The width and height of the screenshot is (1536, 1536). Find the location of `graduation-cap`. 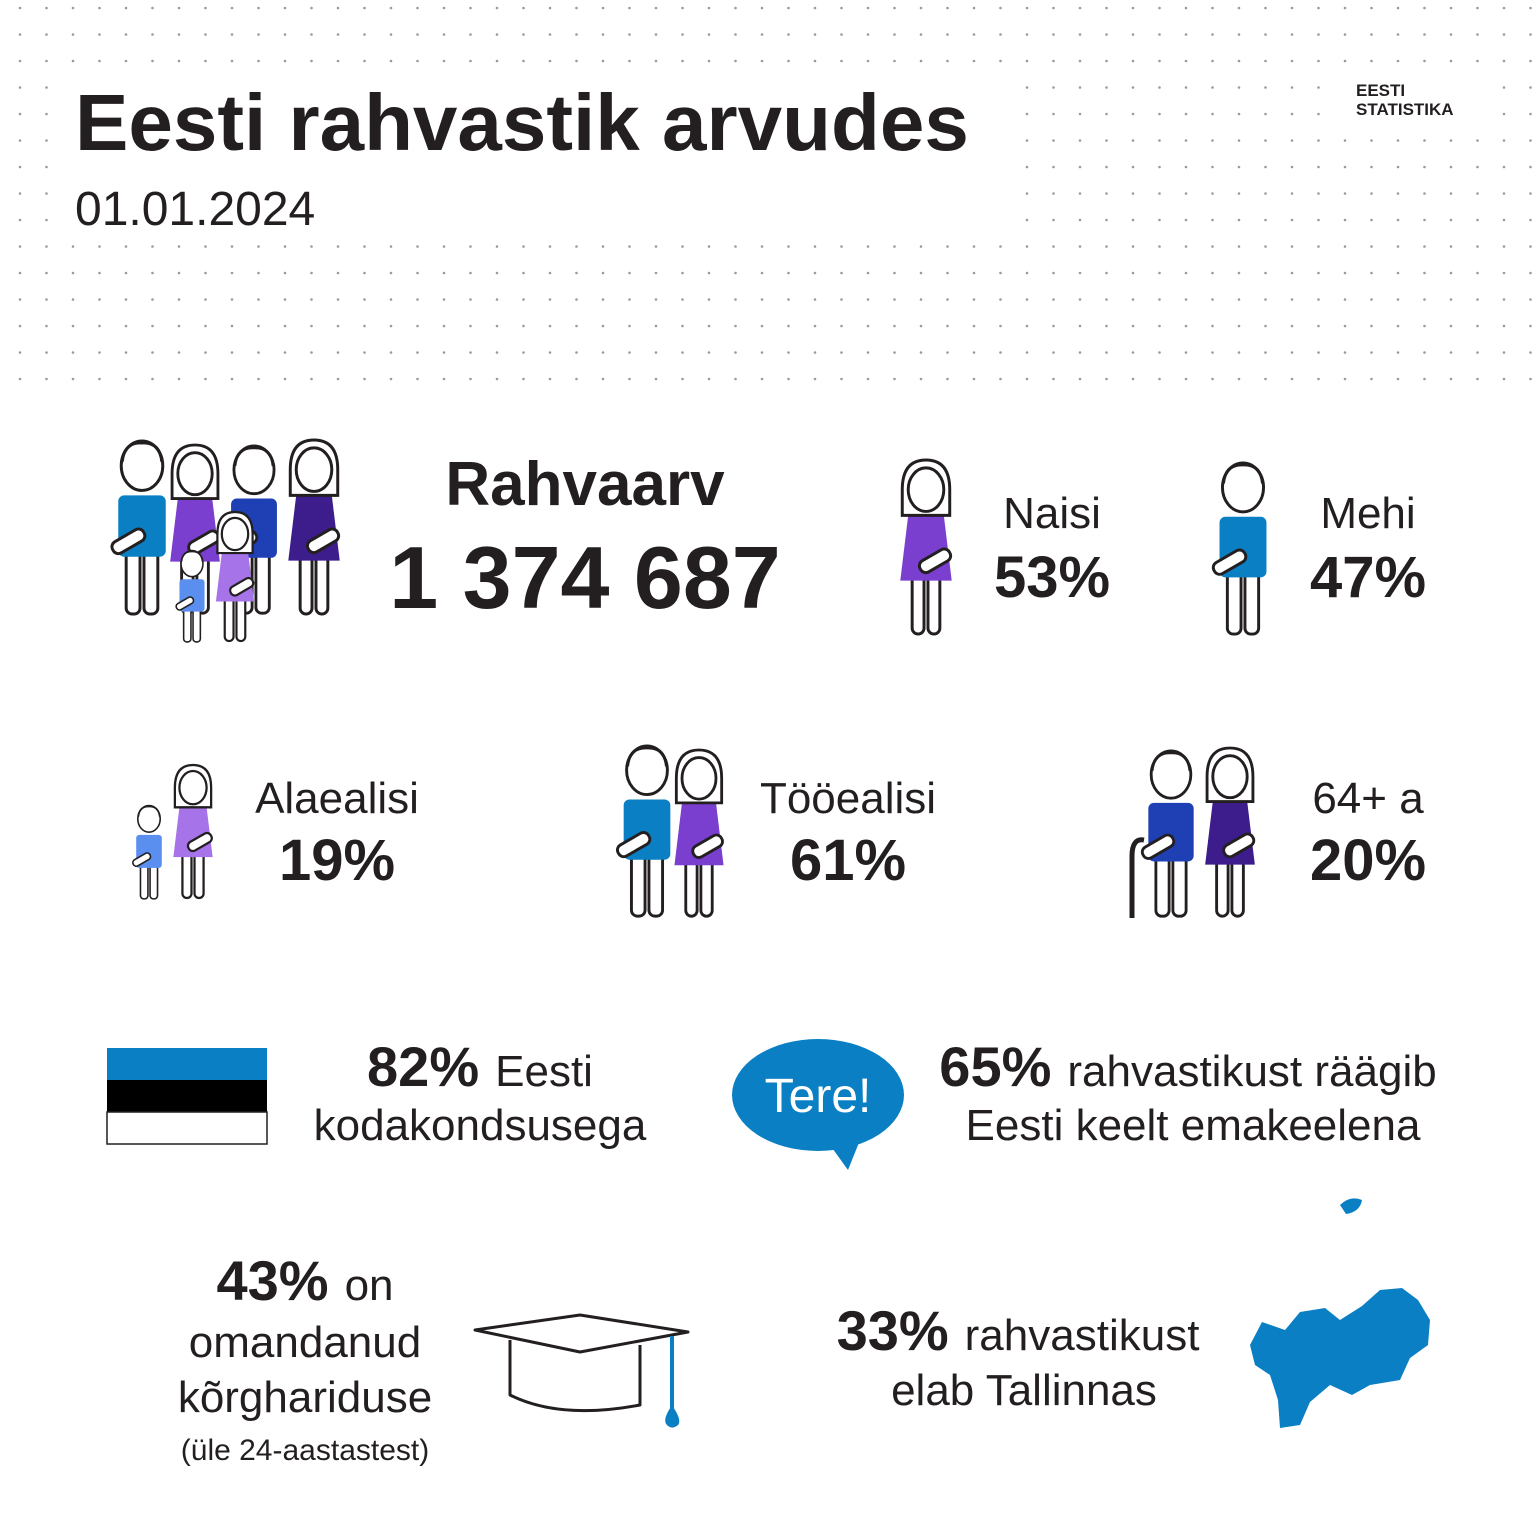

graduation-cap is located at coordinates (581, 1370).